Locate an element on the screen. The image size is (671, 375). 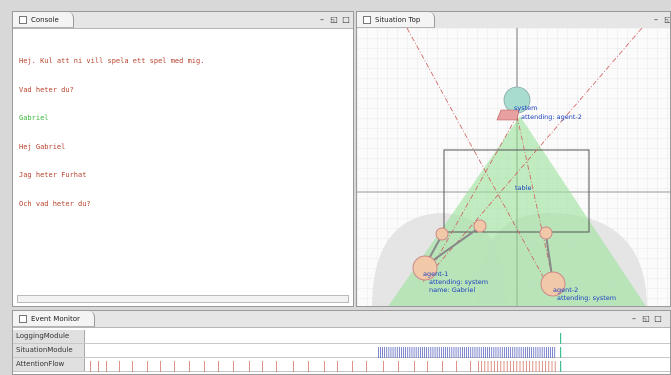
event-row-logging: LoggingModule is located at coordinates (341, 337).